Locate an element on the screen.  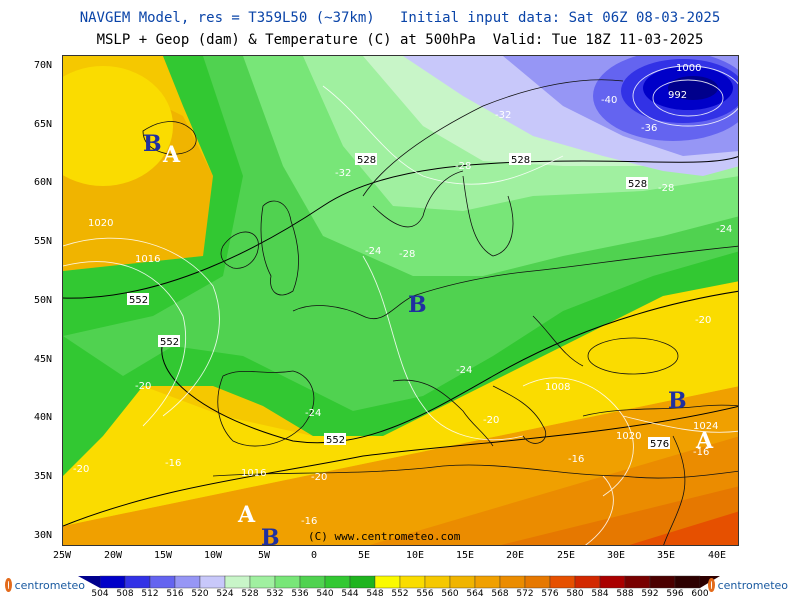
coast-britain is located at coordinates (279, 248).